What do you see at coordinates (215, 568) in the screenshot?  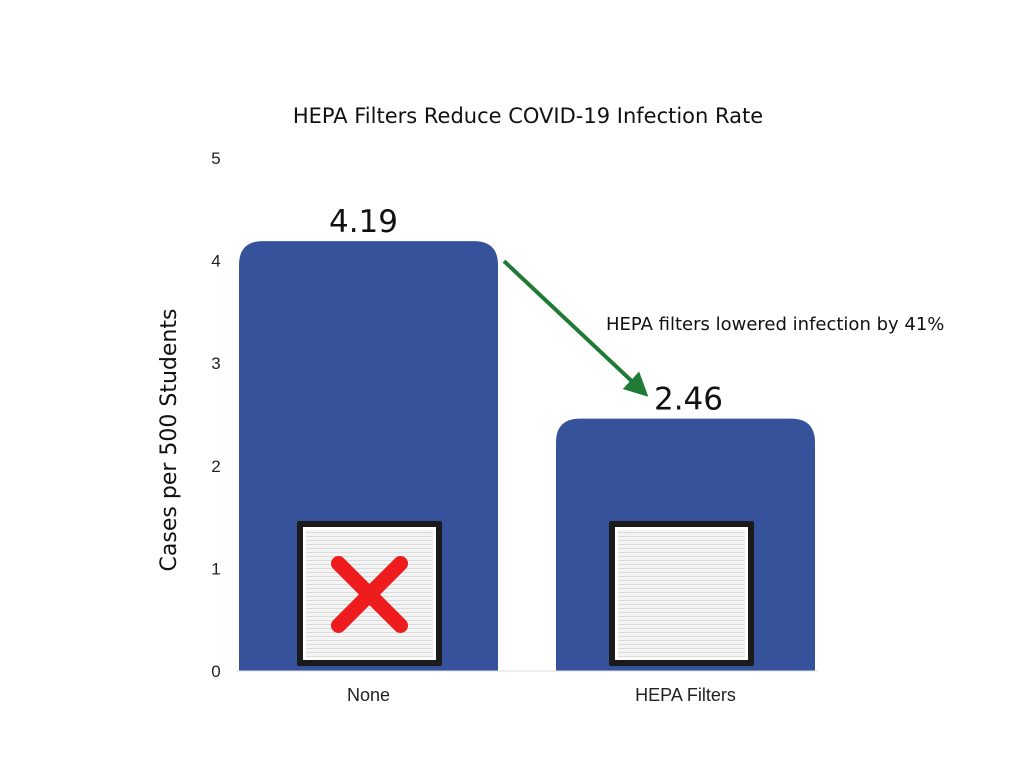 I see `y-tick-label: 1` at bounding box center [215, 568].